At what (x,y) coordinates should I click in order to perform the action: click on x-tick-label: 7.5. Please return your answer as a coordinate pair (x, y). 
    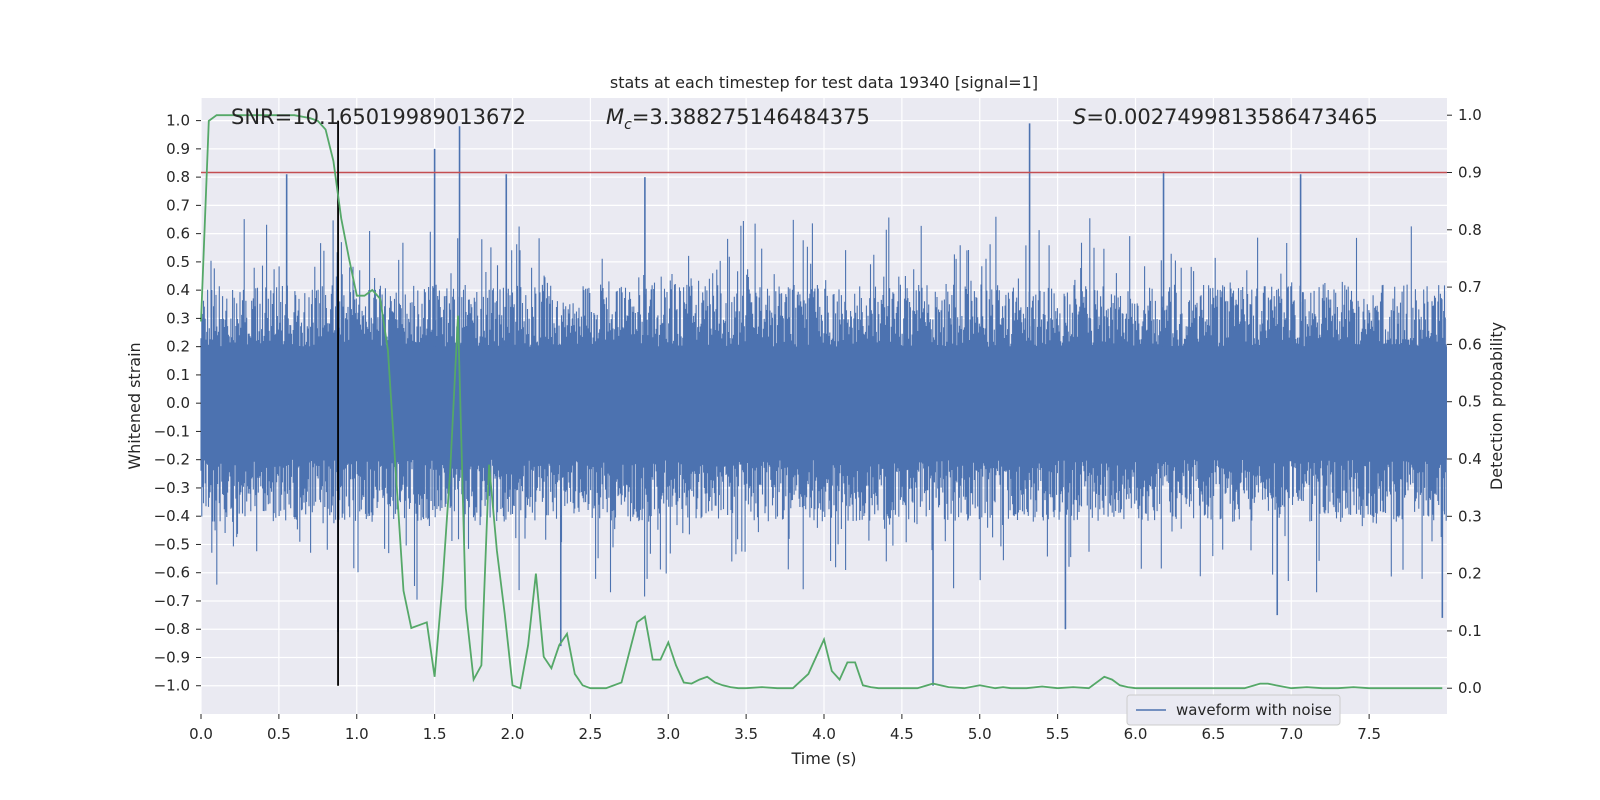
    Looking at the image, I should click on (1369, 734).